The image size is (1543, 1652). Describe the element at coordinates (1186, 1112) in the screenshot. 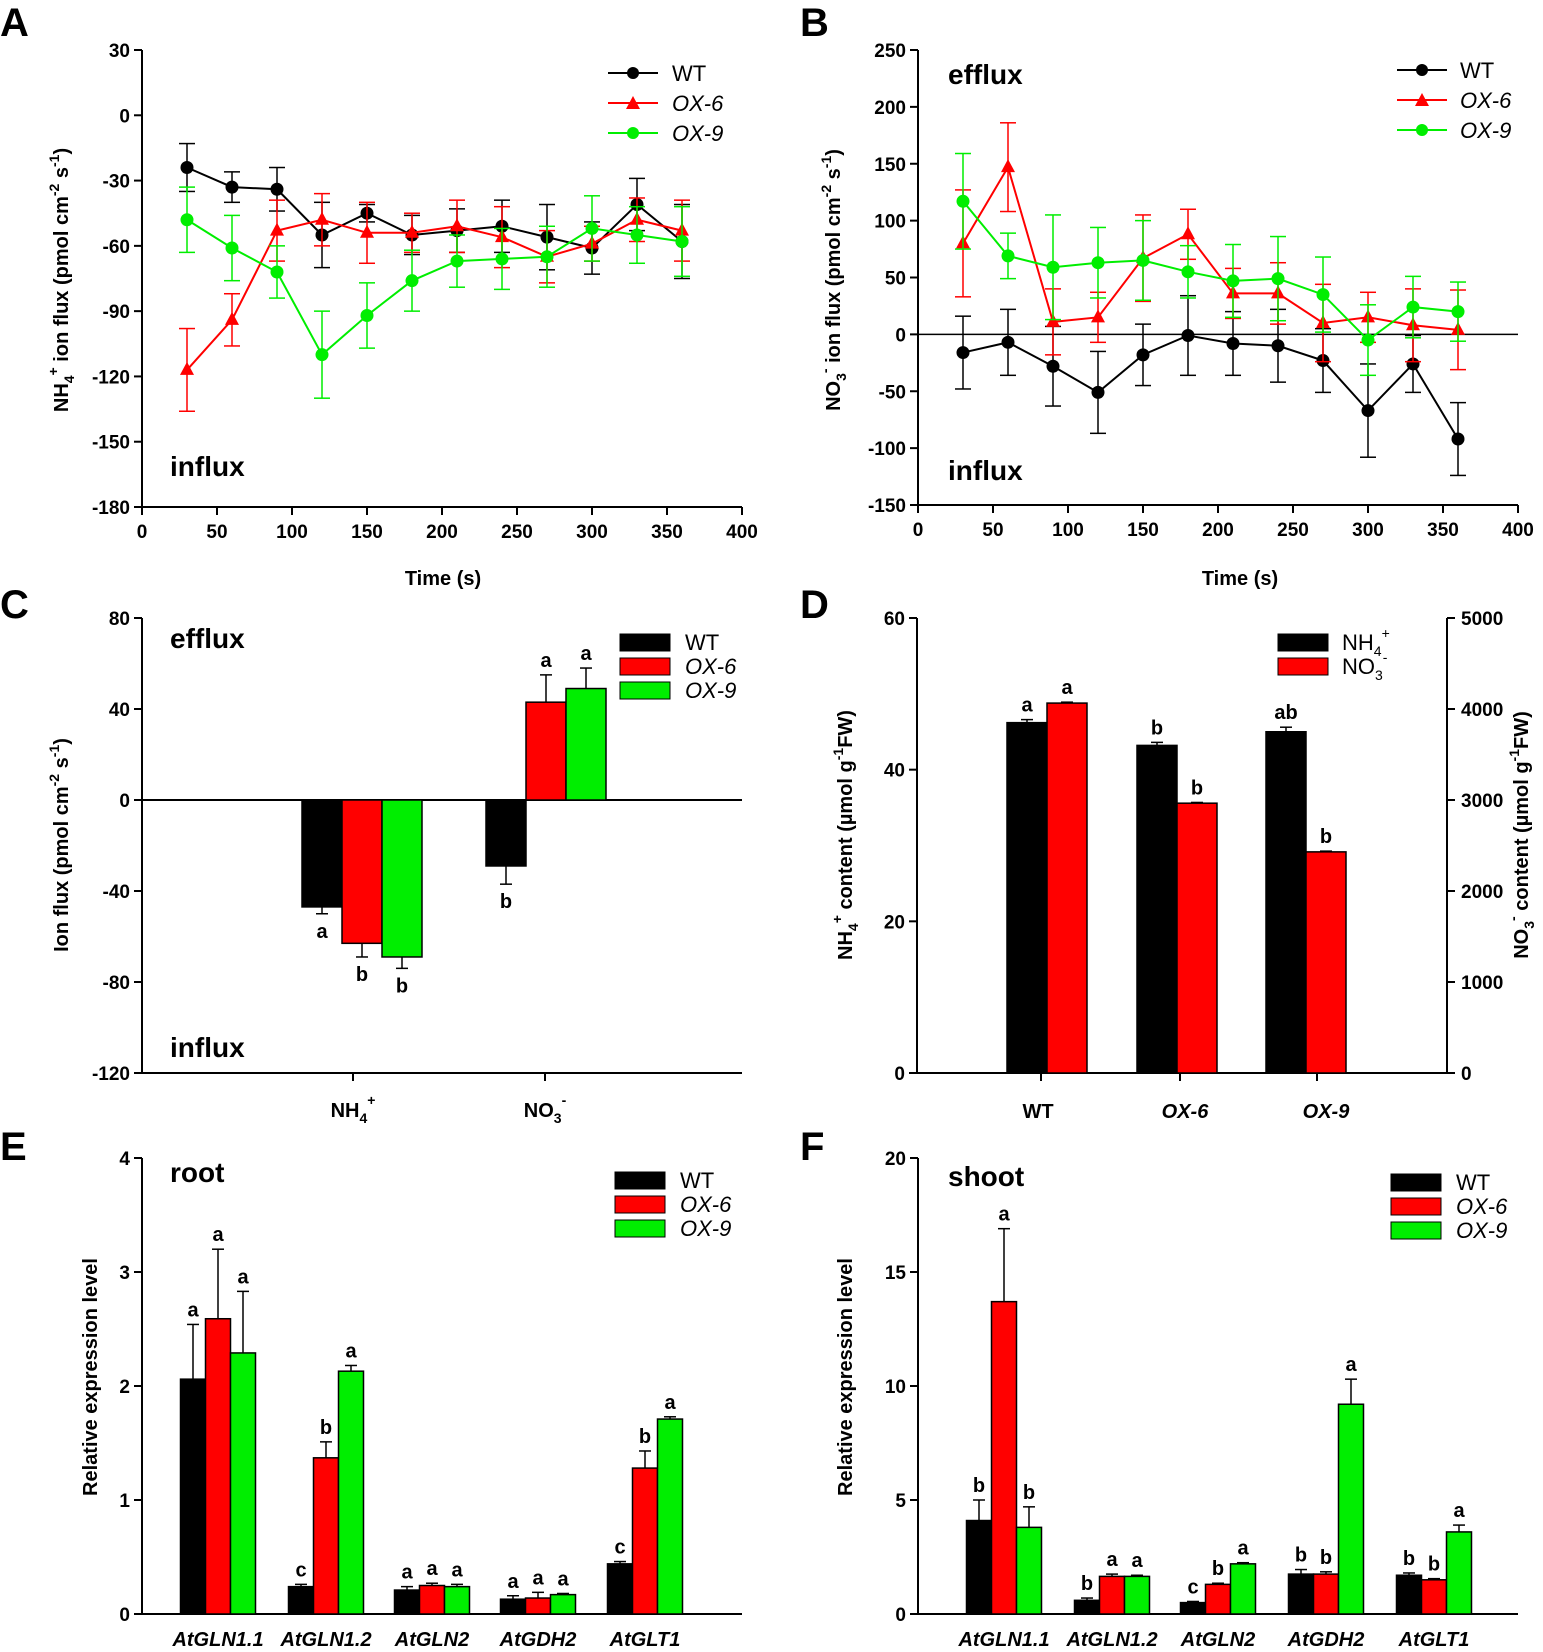

I see `panel-d-category-ox6: OX-6` at that location.